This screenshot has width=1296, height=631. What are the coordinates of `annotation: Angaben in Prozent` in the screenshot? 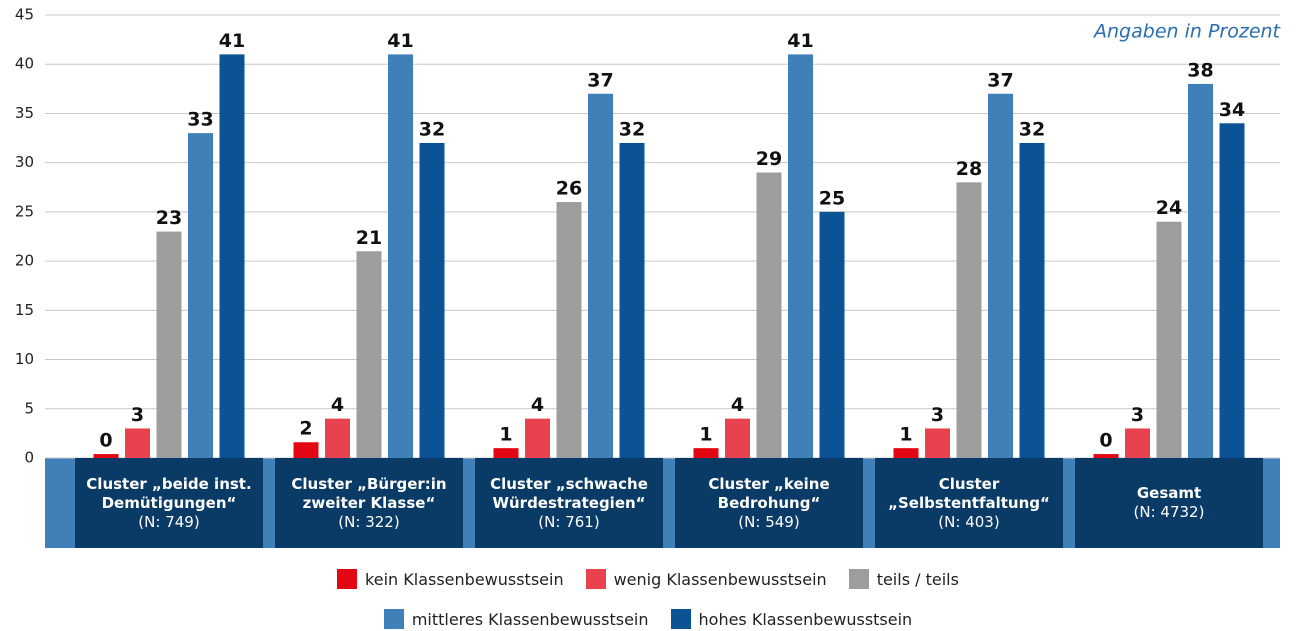 It's located at (1187, 32).